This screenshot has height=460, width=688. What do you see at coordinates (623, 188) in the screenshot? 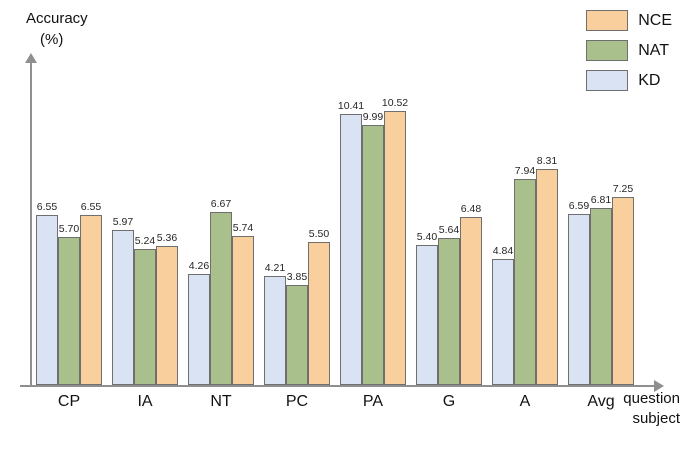
I see `value-label: 7.25` at bounding box center [623, 188].